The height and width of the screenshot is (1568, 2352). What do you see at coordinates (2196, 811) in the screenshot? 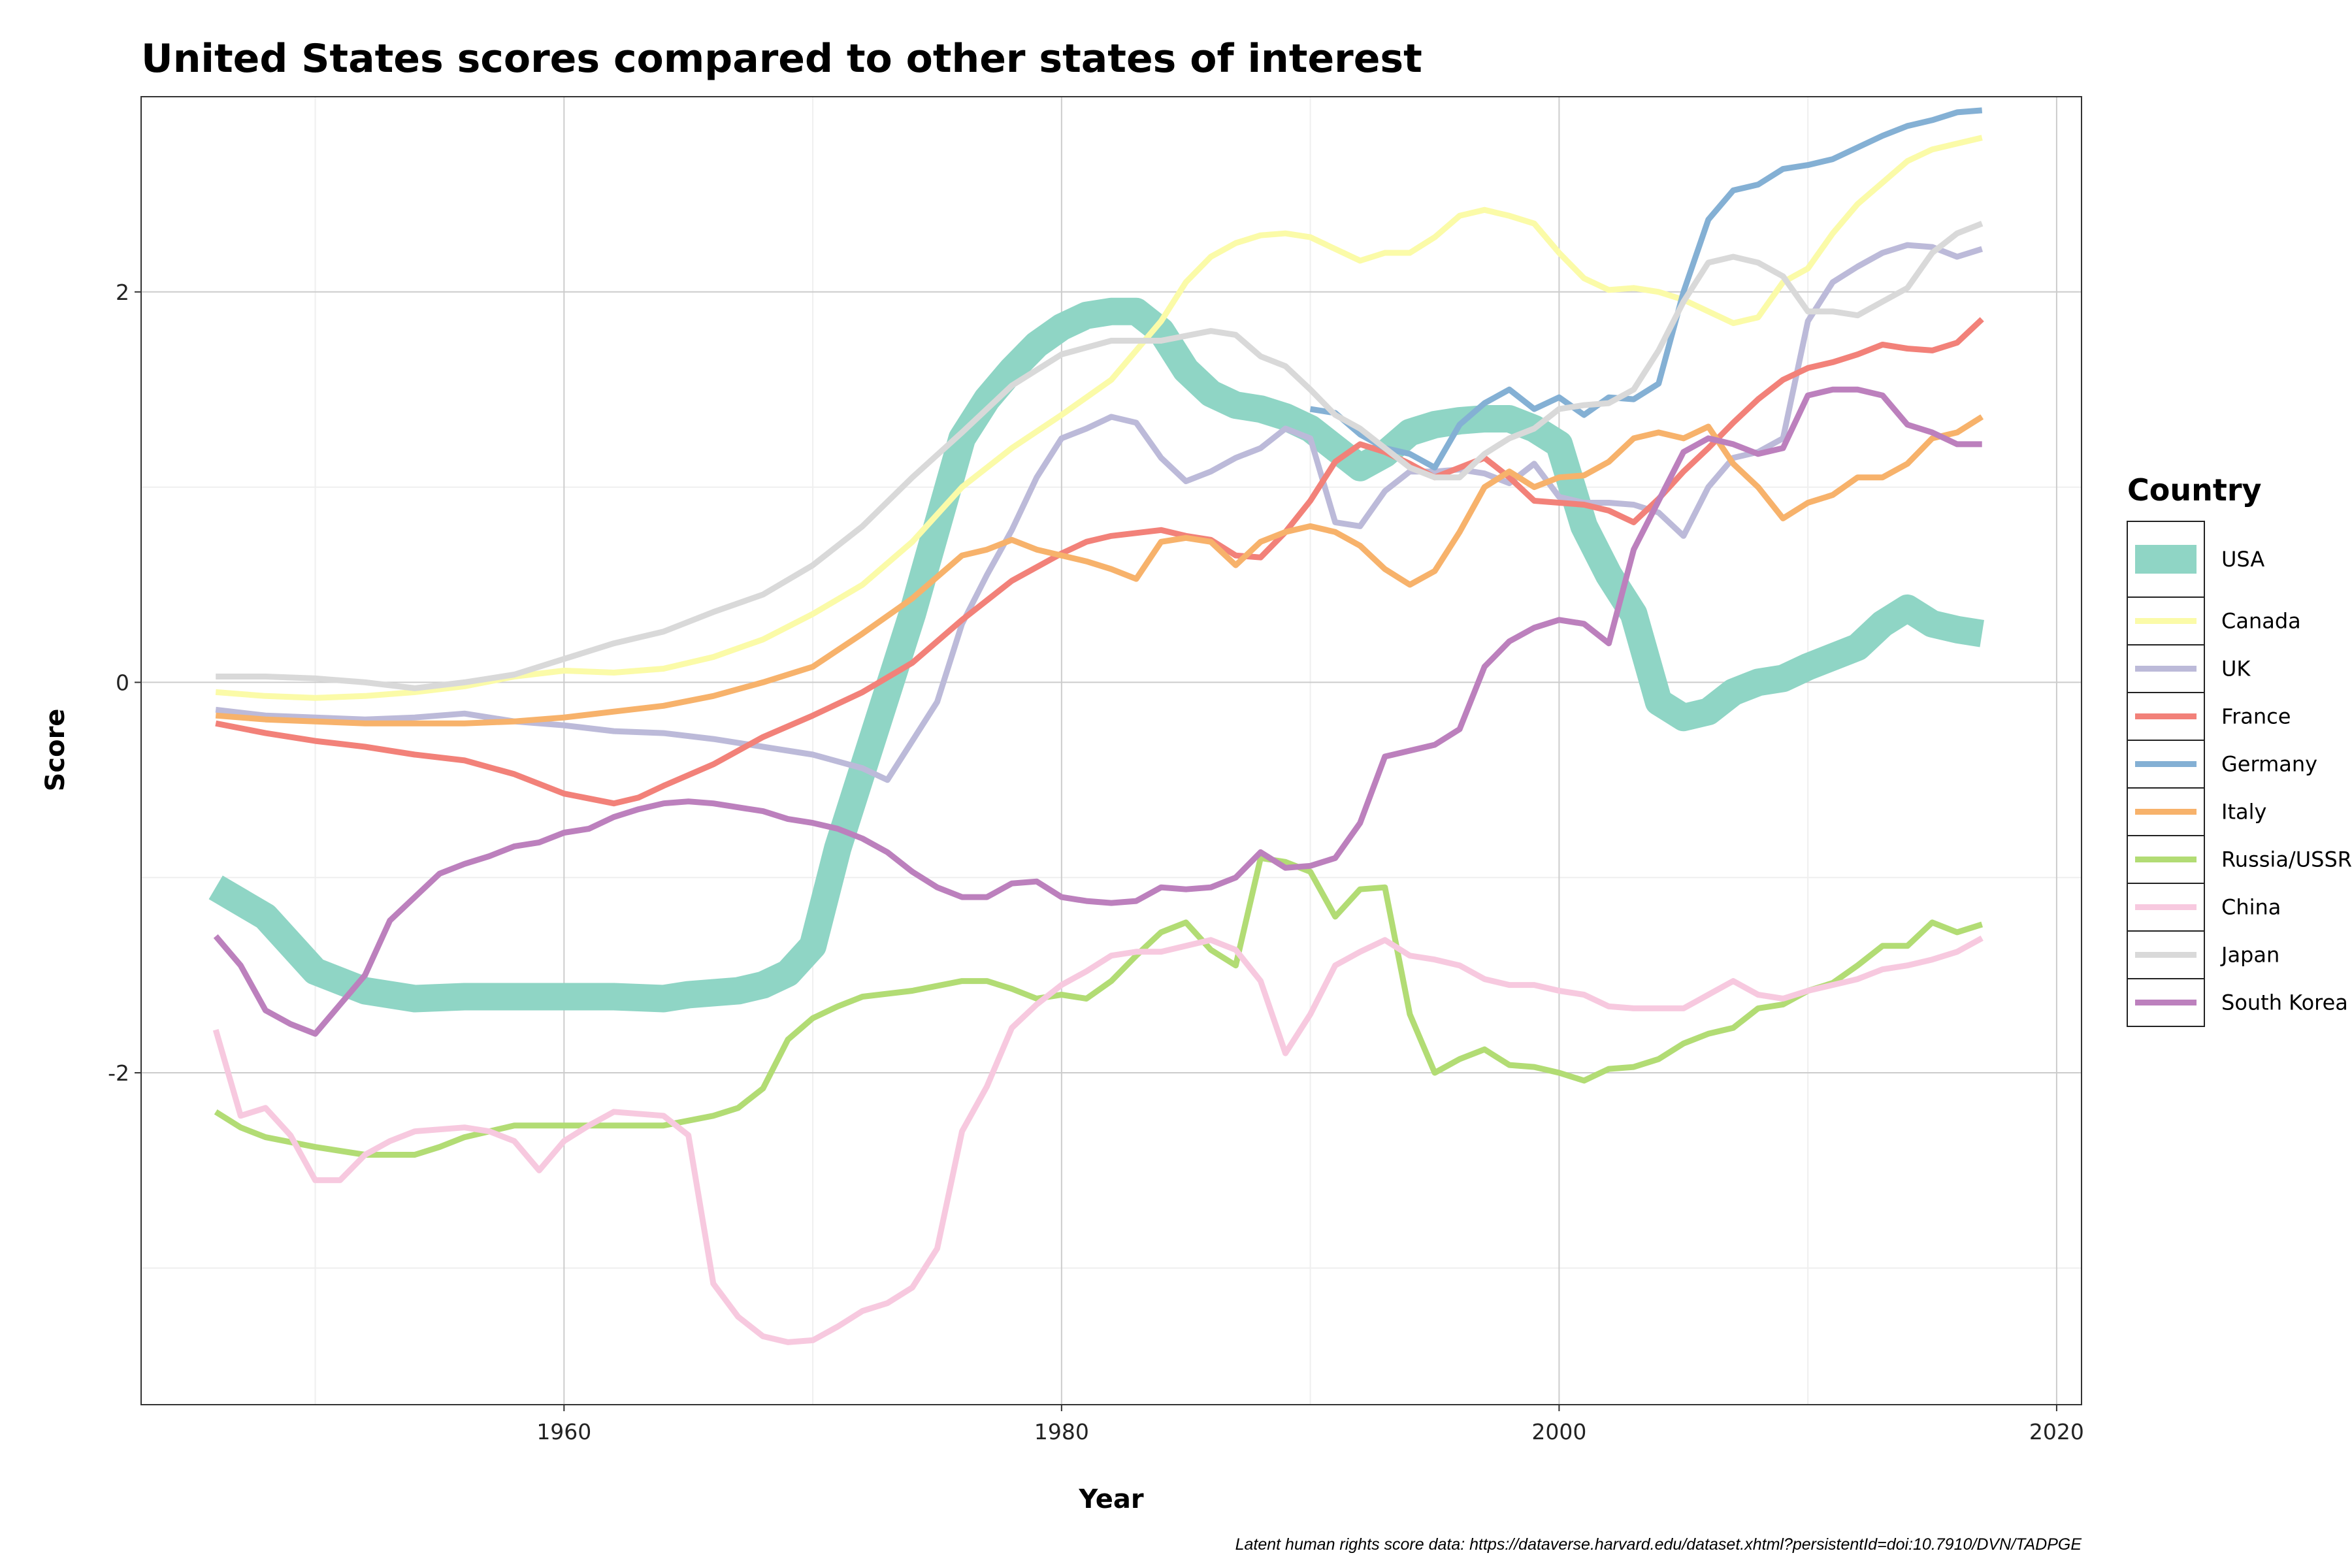
I see `legend-item-italy: Italy` at bounding box center [2196, 811].